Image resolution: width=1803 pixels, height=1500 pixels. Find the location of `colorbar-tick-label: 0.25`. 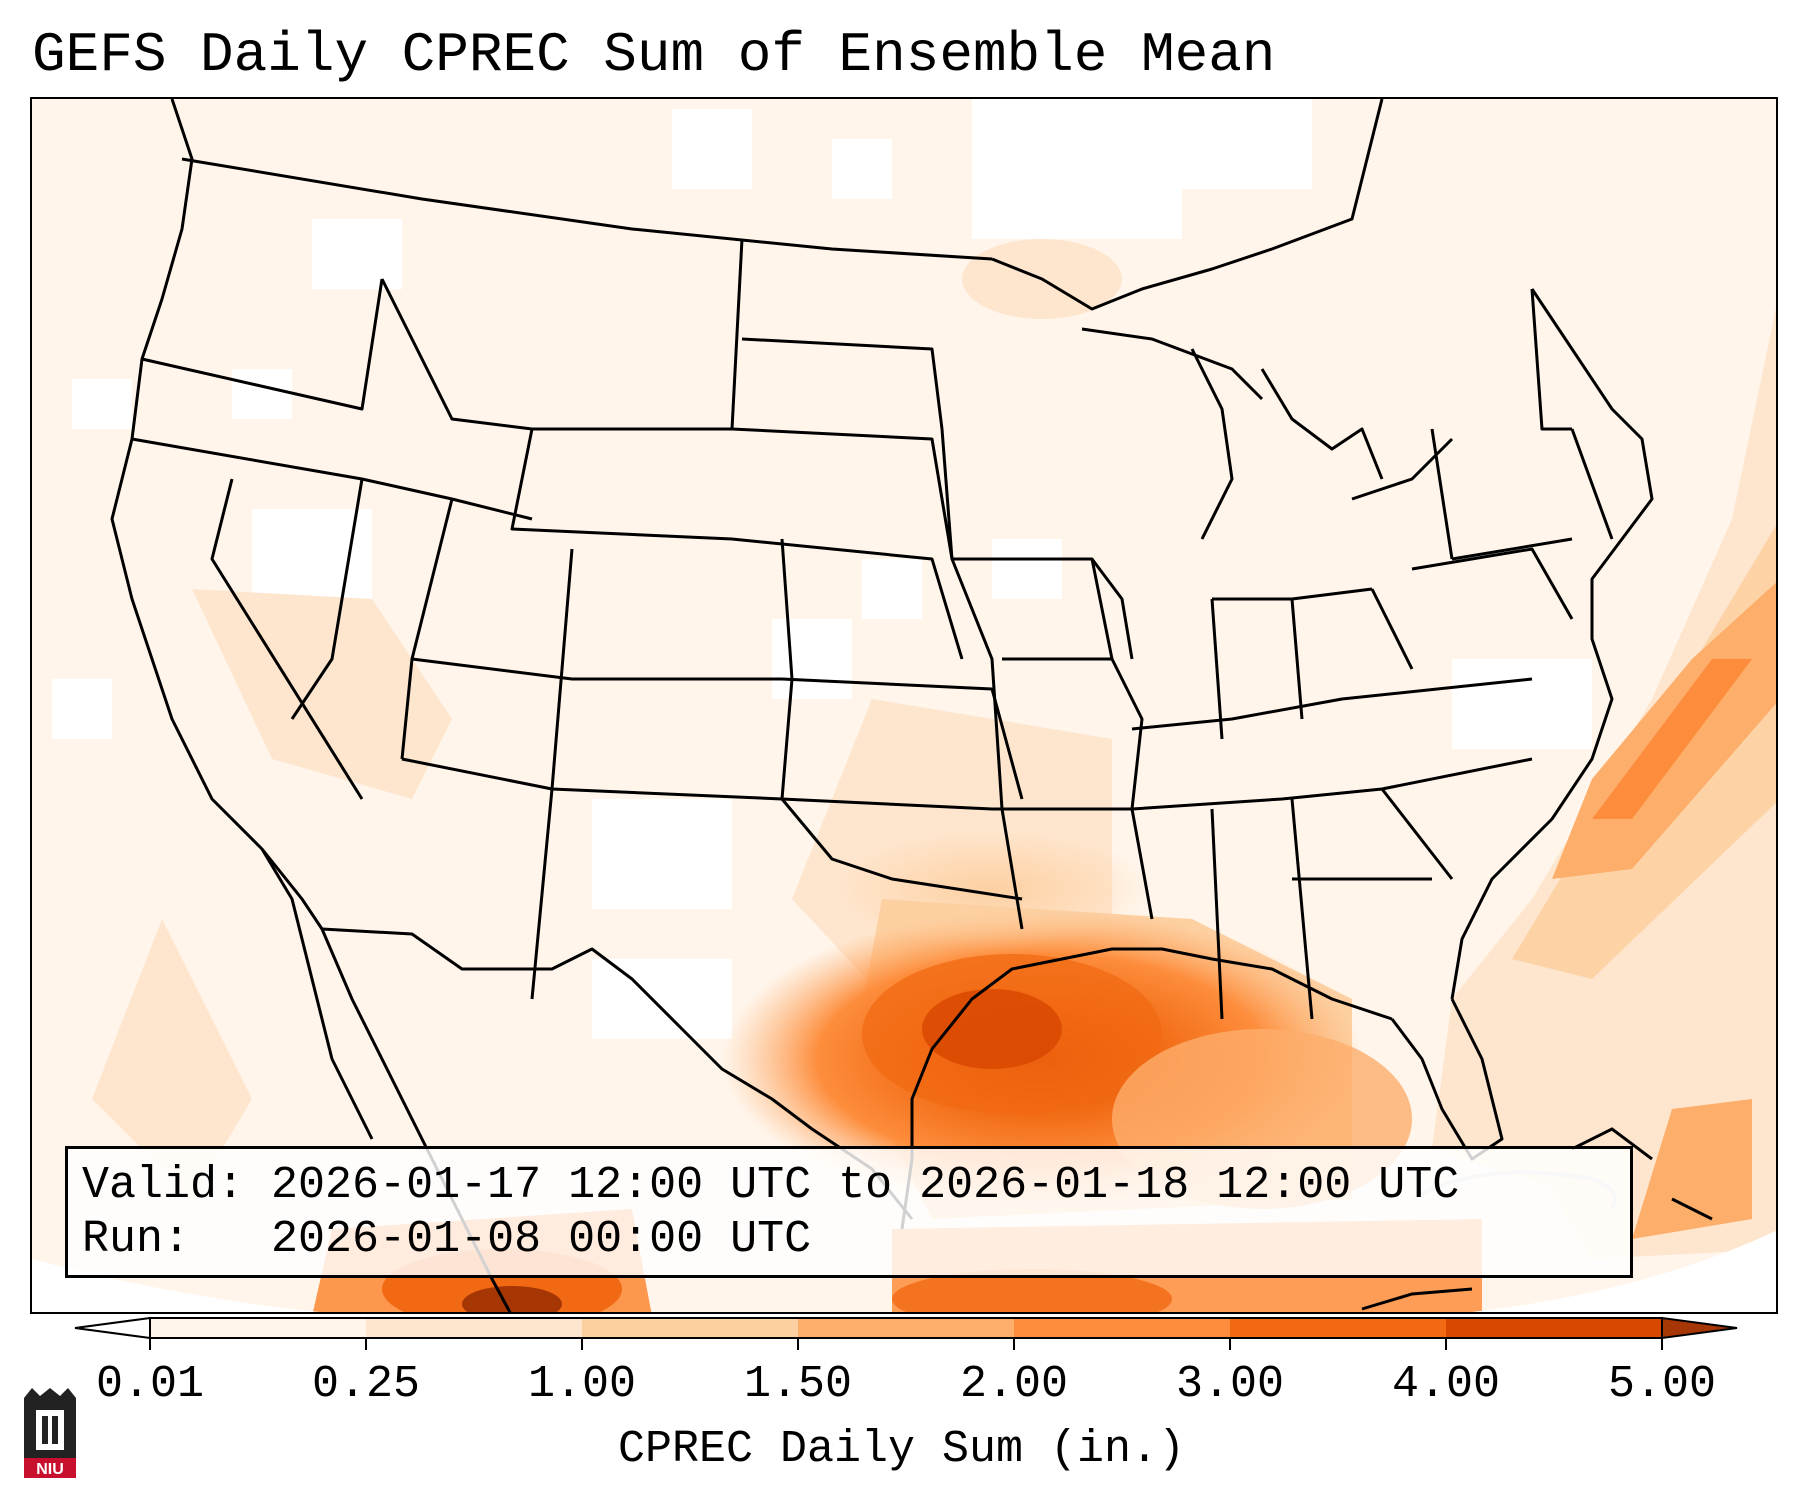

colorbar-tick-label: 0.25 is located at coordinates (366, 1384).